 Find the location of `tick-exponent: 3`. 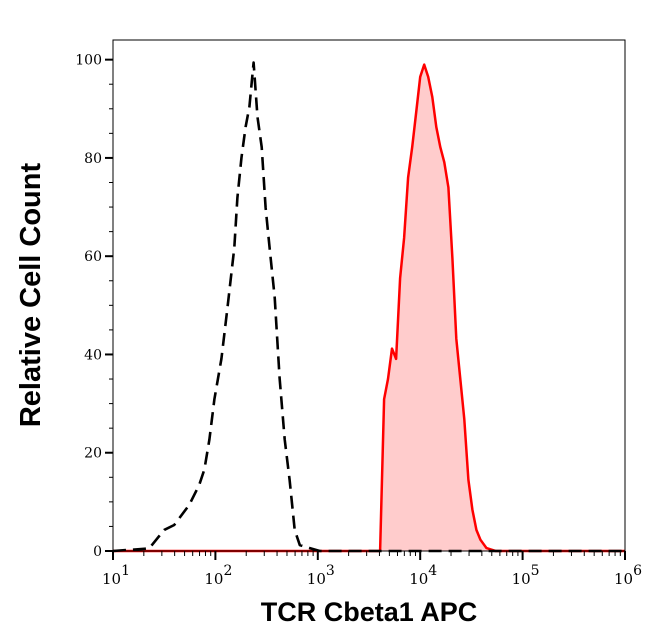

tick-exponent: 3 is located at coordinates (330, 571).